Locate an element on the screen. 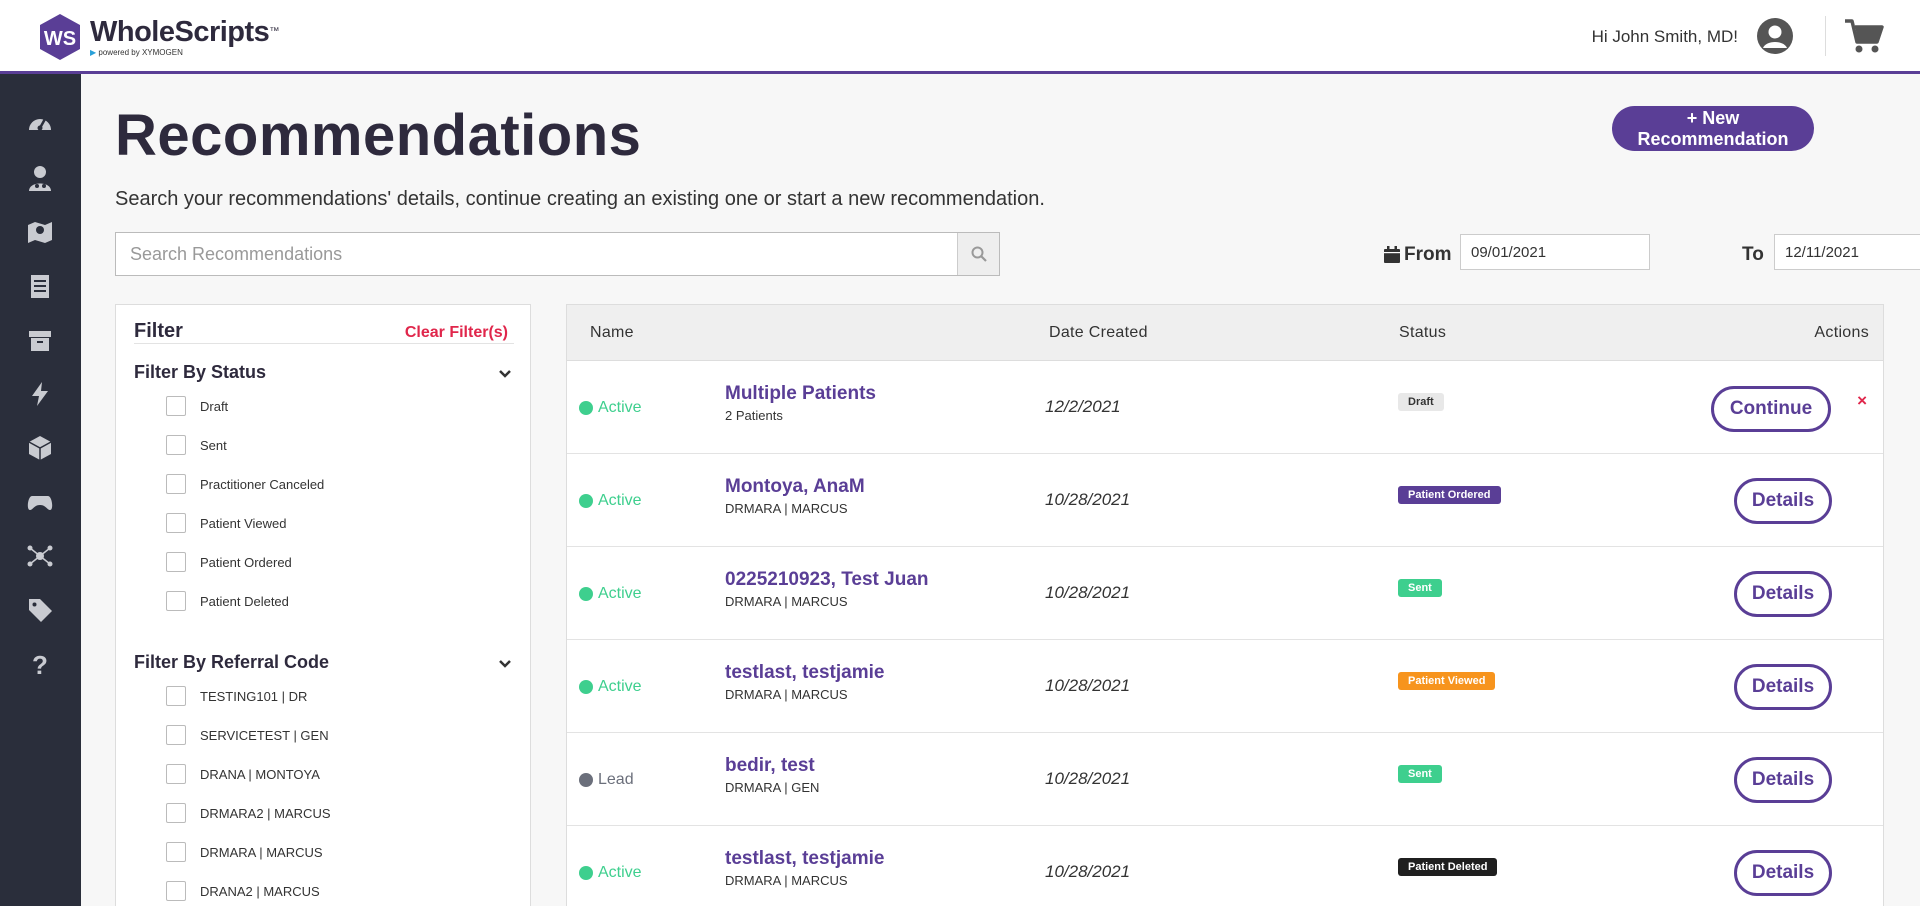  delete-icon: × is located at coordinates (1862, 400).